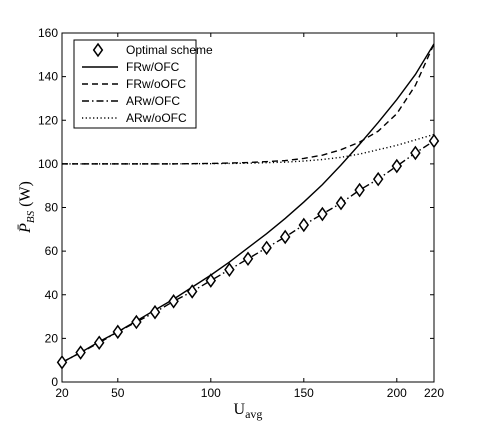 The width and height of the screenshot is (480, 429). I want to click on series-arw-oofc-line, so click(248, 149).